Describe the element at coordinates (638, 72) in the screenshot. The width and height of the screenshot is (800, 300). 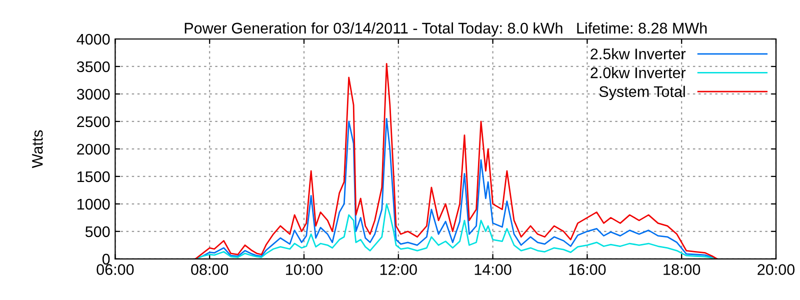
I see `legend-label: 2.0kw Inverter` at that location.